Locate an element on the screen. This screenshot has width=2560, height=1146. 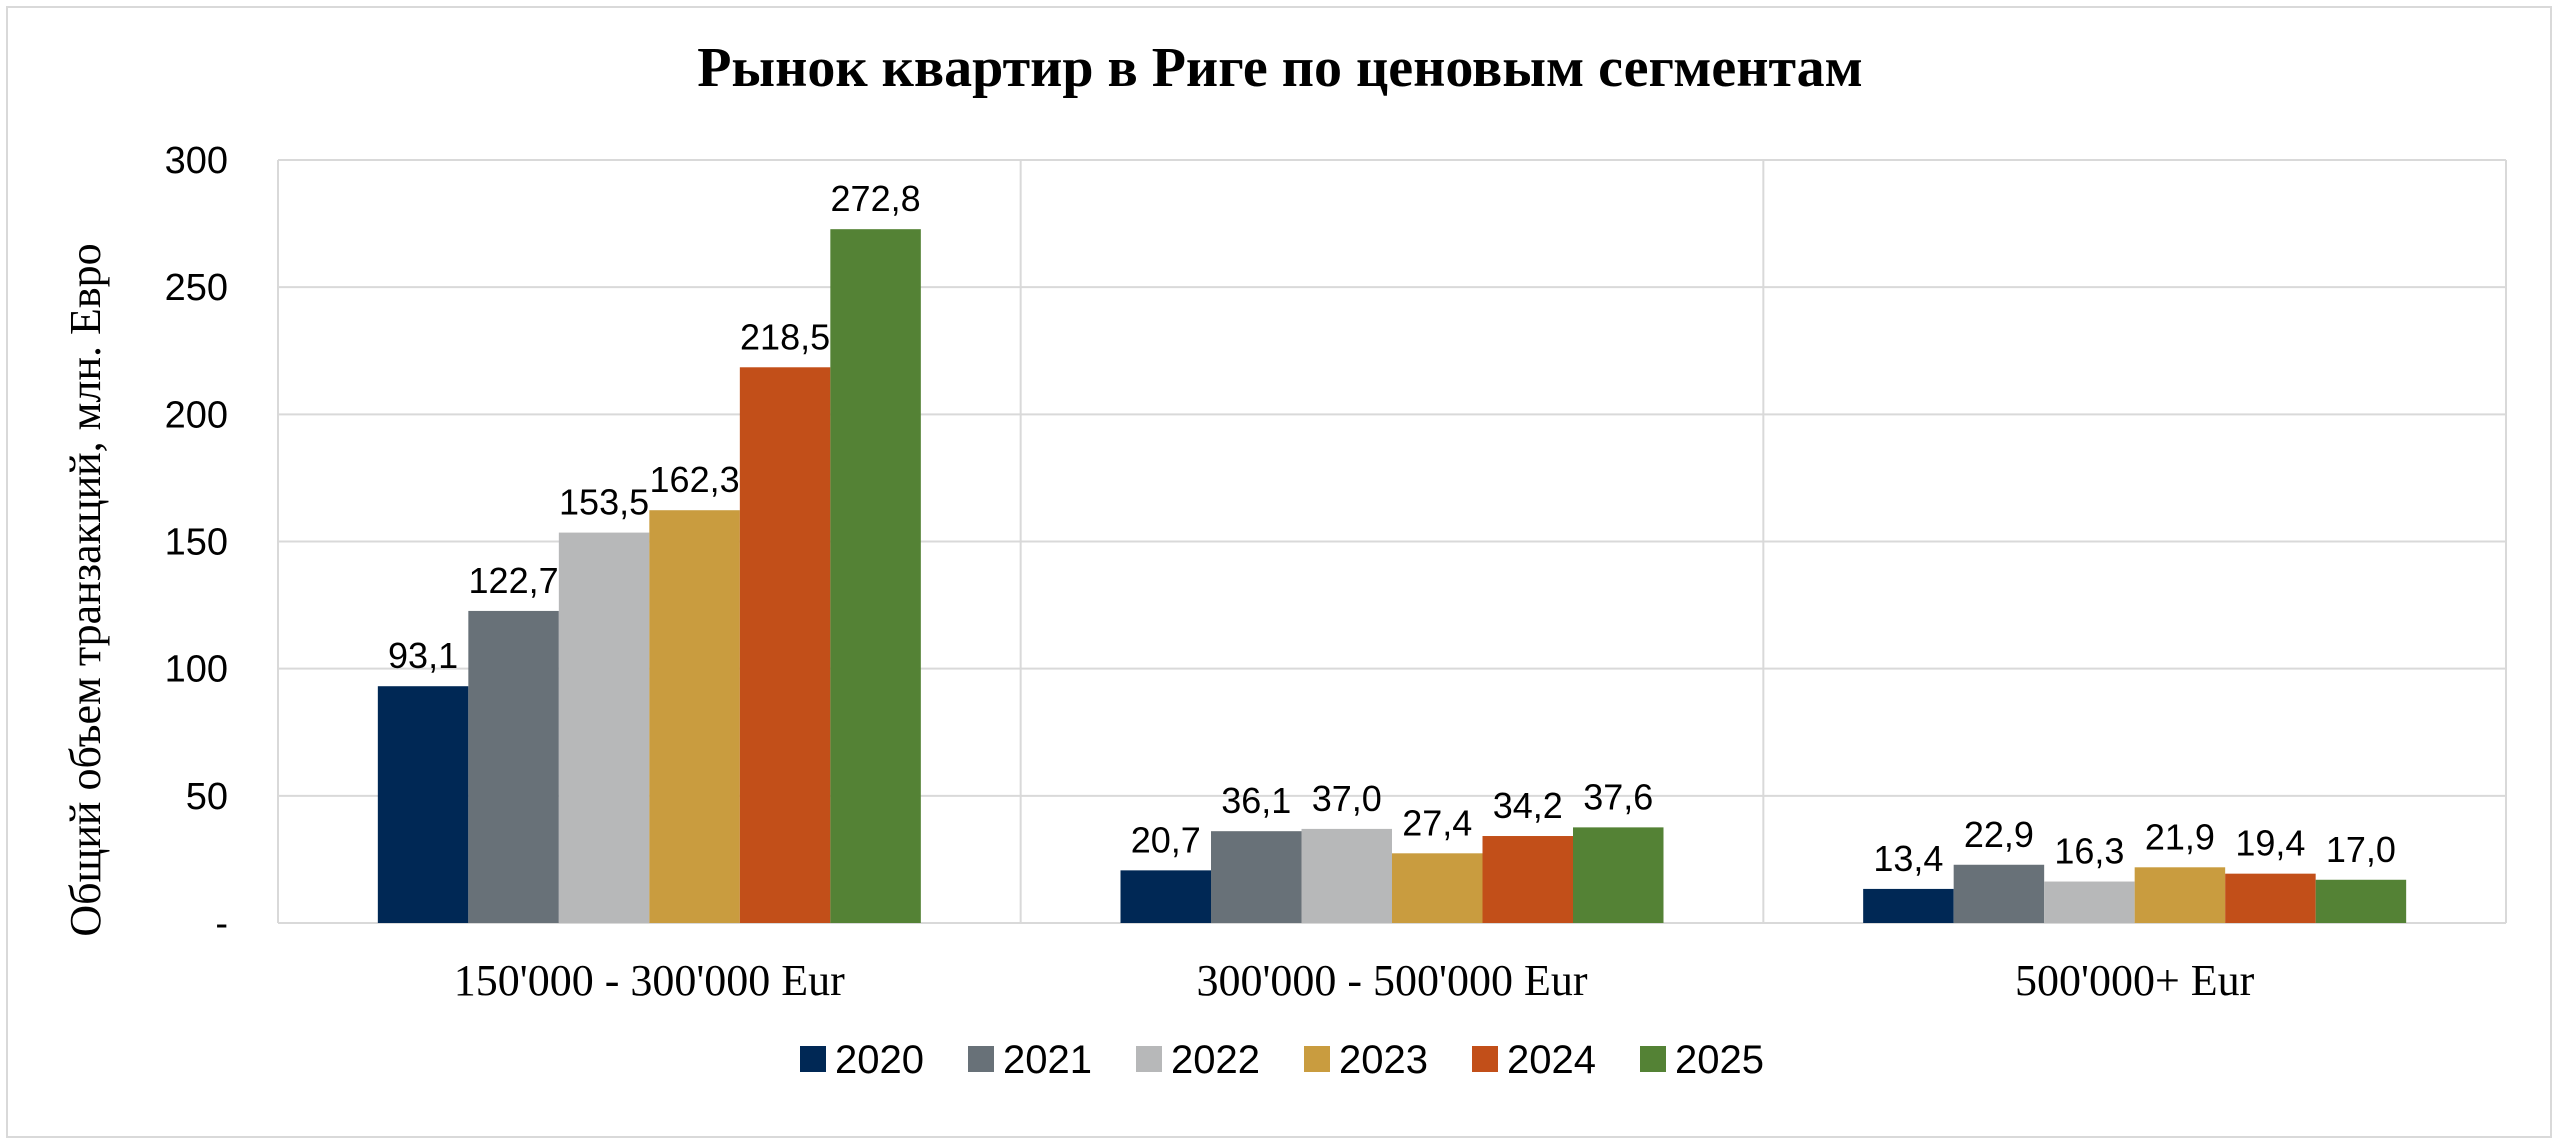
data-label: 16,3 is located at coordinates (2089, 851).